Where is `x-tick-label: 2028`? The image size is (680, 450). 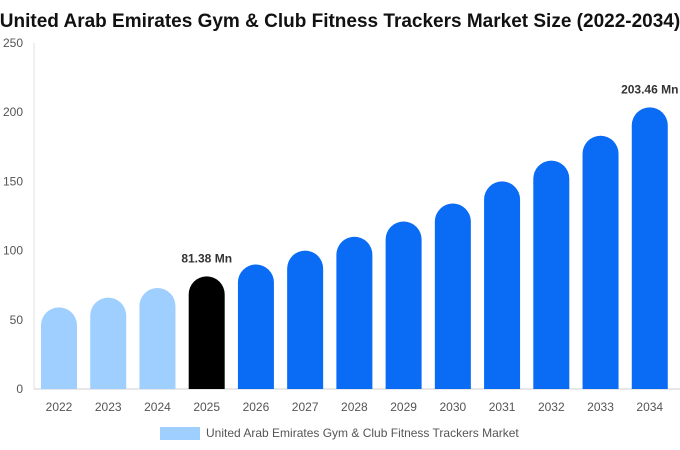
x-tick-label: 2028 is located at coordinates (354, 407).